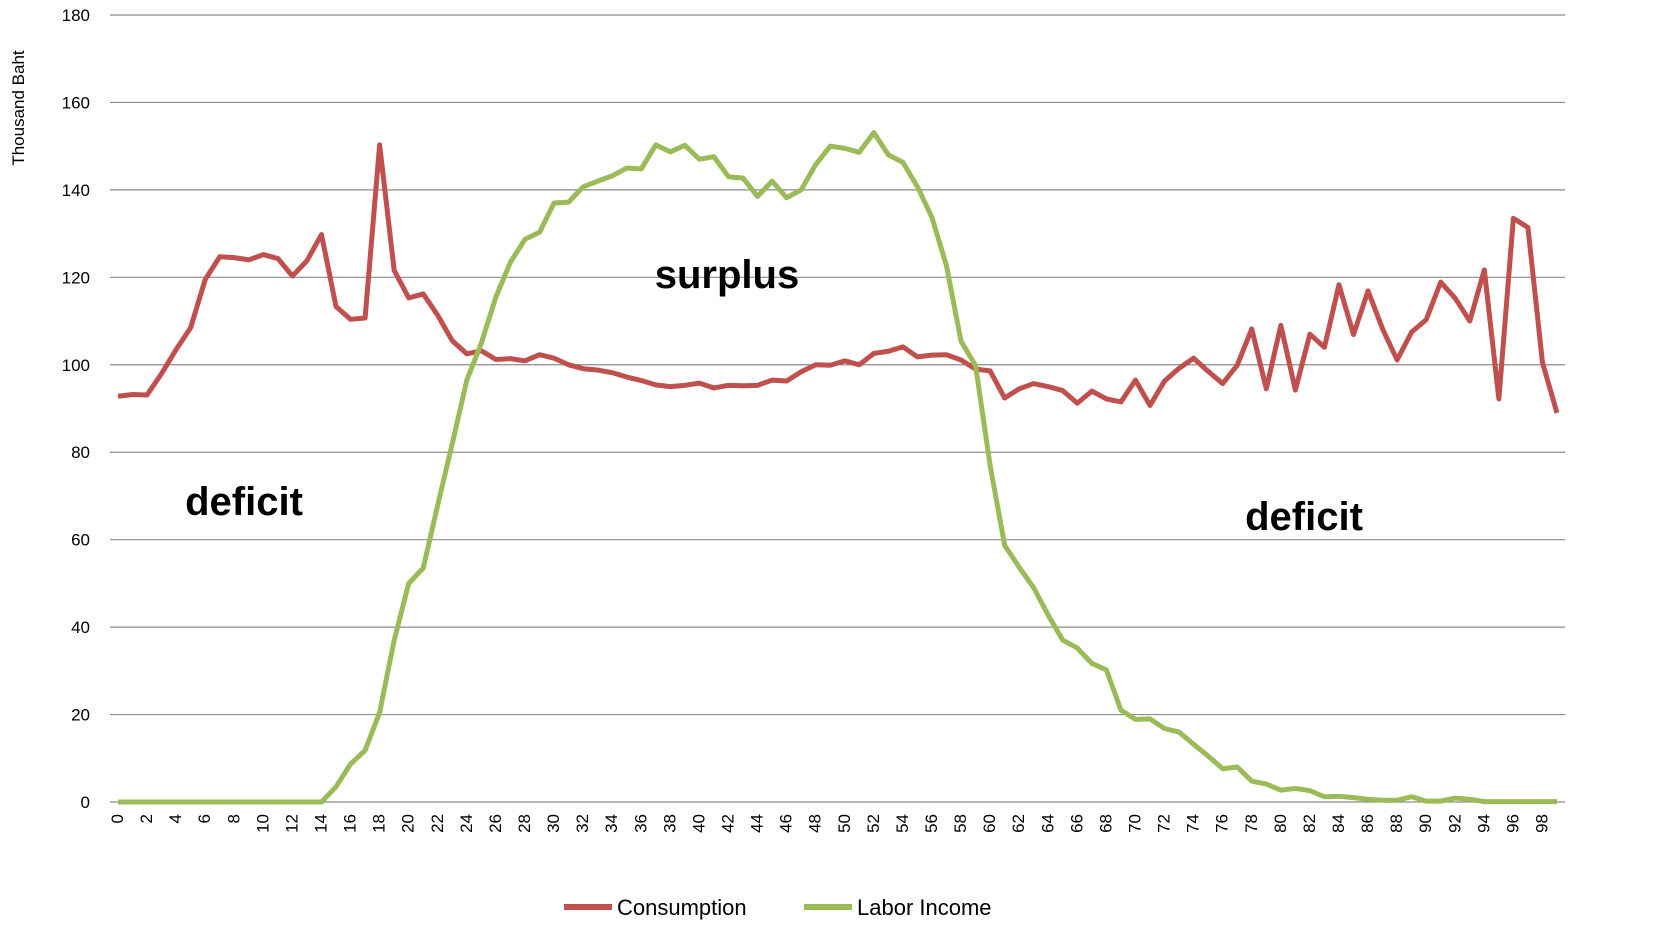 Image resolution: width=1655 pixels, height=945 pixels. I want to click on y-tick-label: 80, so click(80, 452).